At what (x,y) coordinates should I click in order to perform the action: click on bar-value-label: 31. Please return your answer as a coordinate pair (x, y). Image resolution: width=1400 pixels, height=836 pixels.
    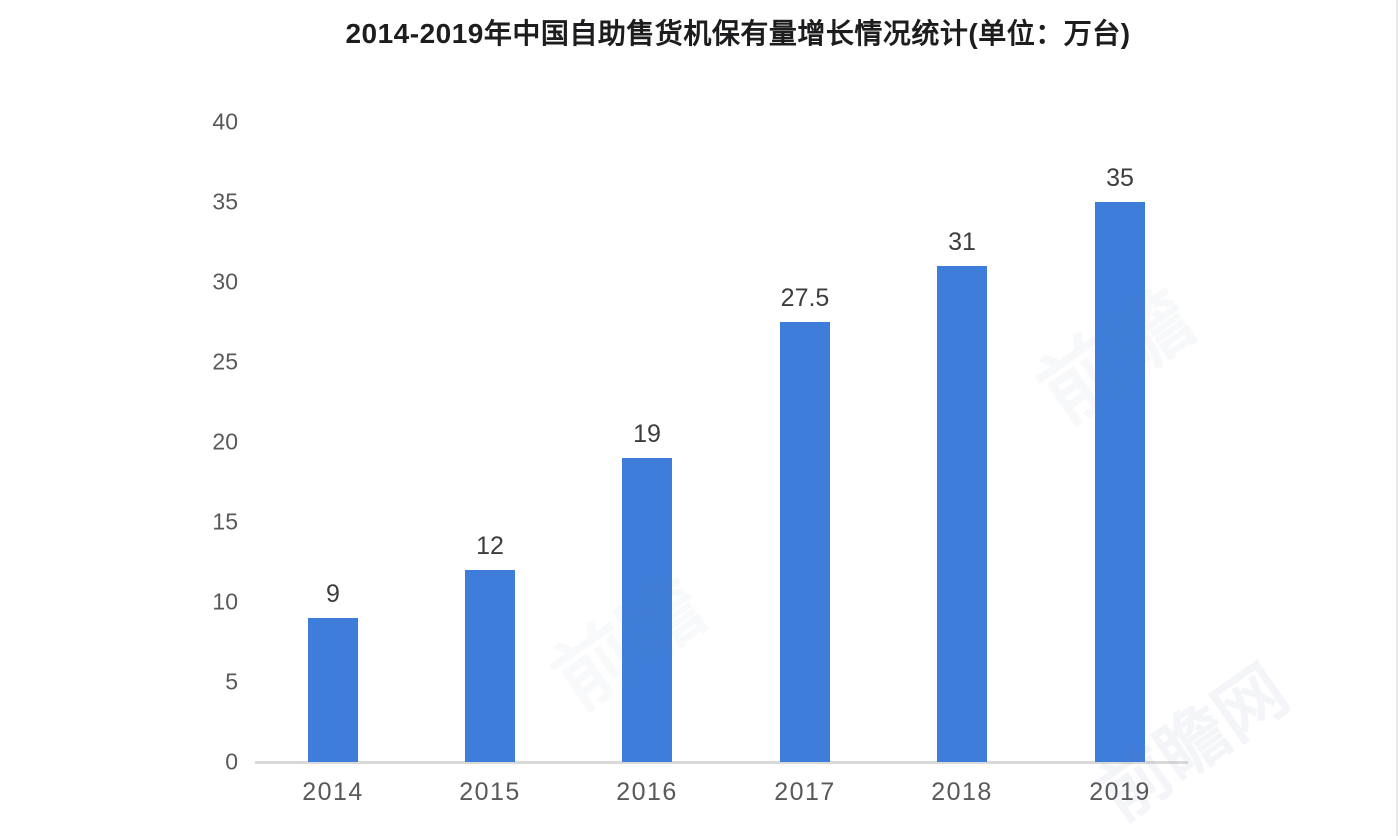
    Looking at the image, I should click on (962, 242).